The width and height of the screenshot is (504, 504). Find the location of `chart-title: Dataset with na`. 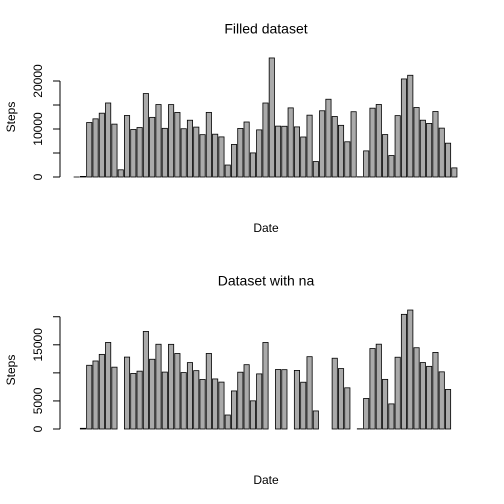

chart-title: Dataset with na is located at coordinates (266, 281).